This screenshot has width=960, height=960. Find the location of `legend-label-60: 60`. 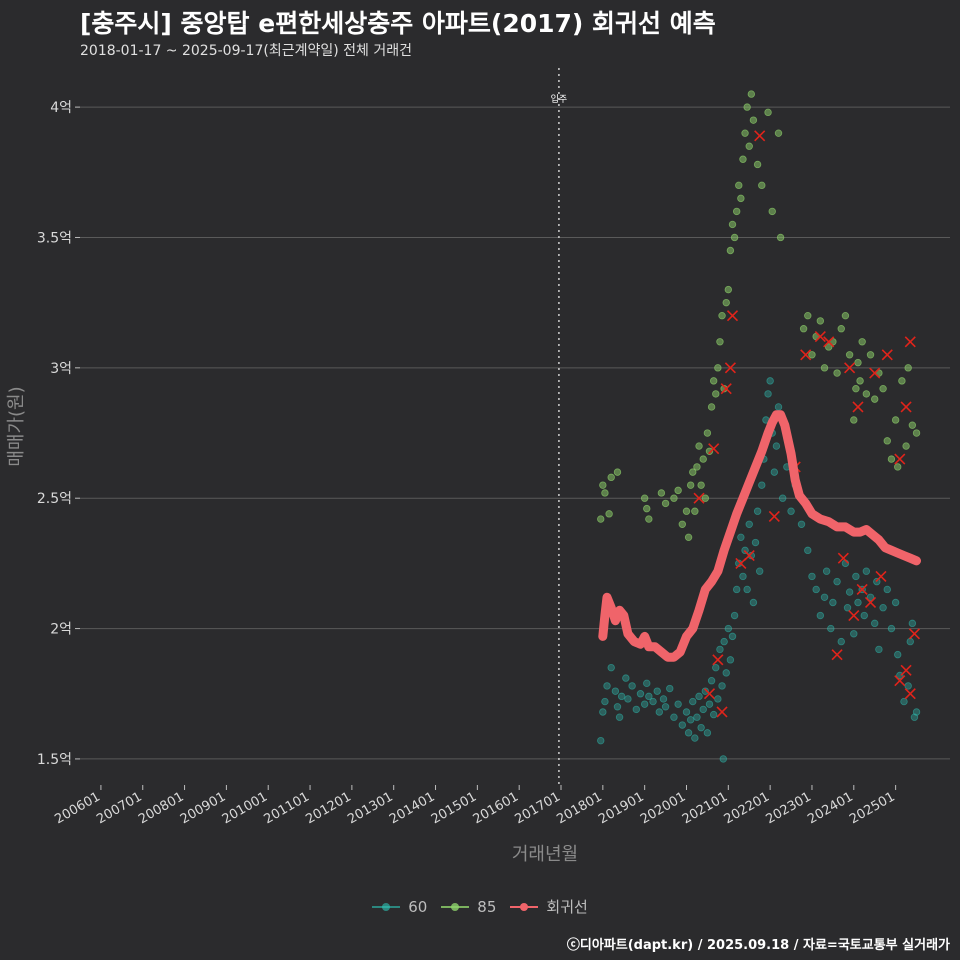

legend-label-60: 60 is located at coordinates (418, 906).